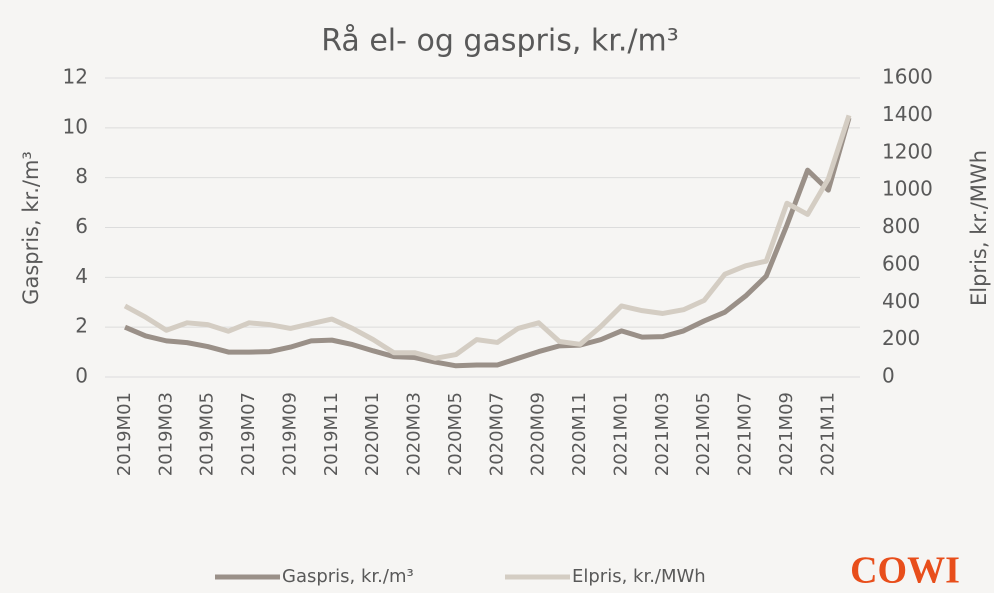 This screenshot has width=994, height=593. Describe the element at coordinates (907, 114) in the screenshot. I see `y2-tick-label: 1400` at that location.